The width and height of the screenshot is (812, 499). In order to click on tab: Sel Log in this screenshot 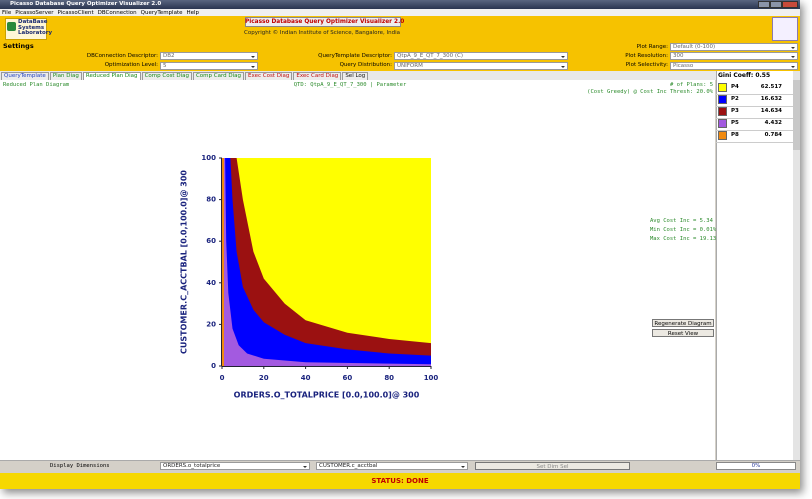, I will do `click(355, 75)`.